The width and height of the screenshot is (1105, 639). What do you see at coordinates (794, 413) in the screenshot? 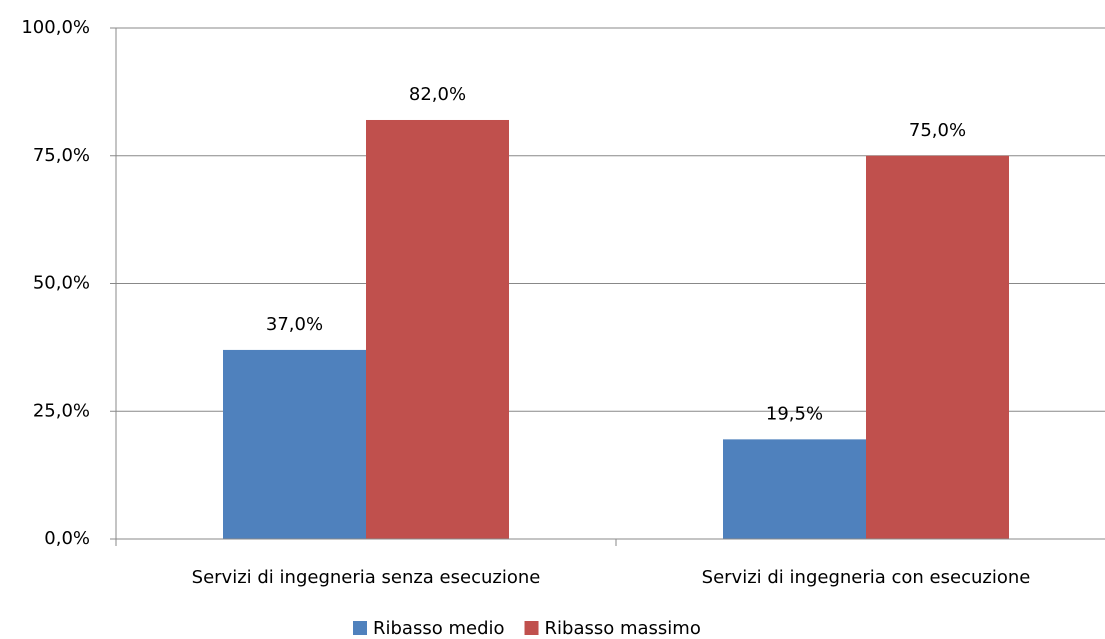
I see `value-label: 19,5%` at bounding box center [794, 413].